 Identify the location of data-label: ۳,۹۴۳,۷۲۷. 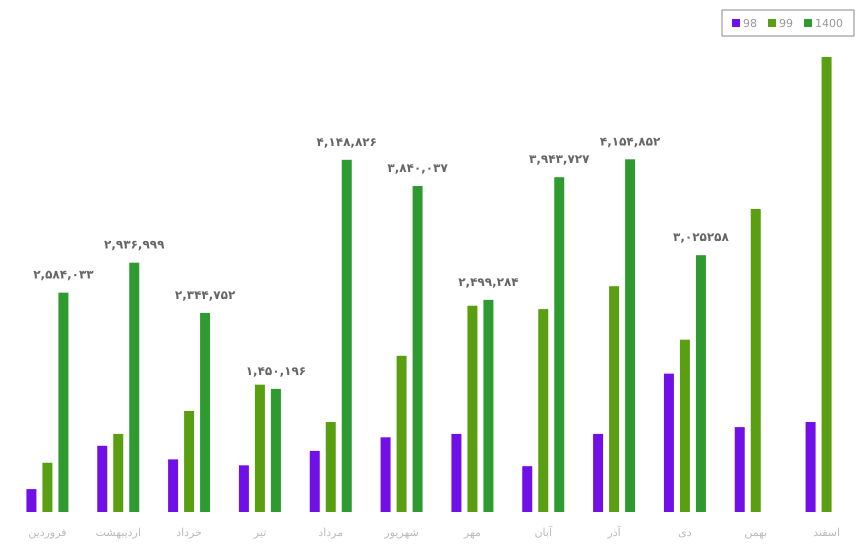
(559, 159).